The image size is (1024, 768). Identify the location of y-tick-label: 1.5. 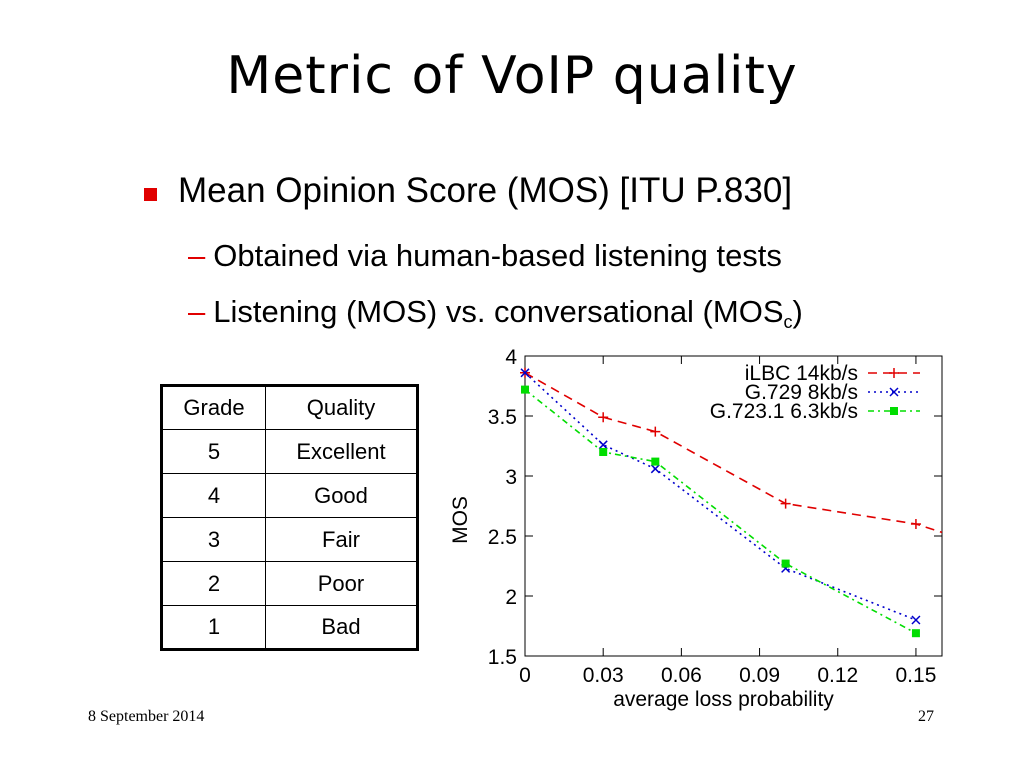
(502, 657).